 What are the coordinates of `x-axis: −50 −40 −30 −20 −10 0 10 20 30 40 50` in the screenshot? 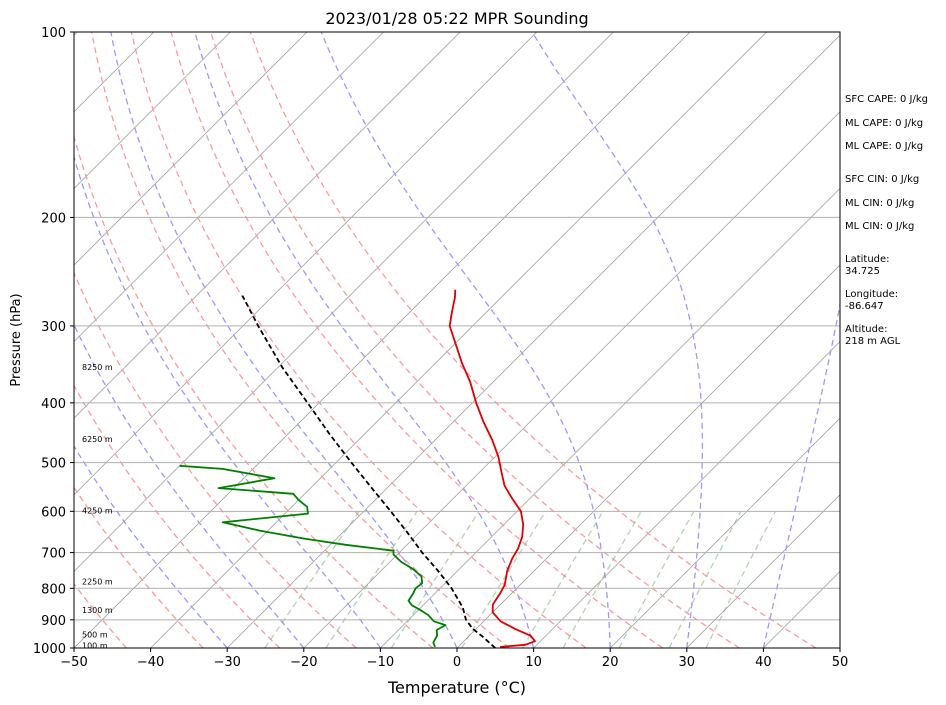 It's located at (454, 659).